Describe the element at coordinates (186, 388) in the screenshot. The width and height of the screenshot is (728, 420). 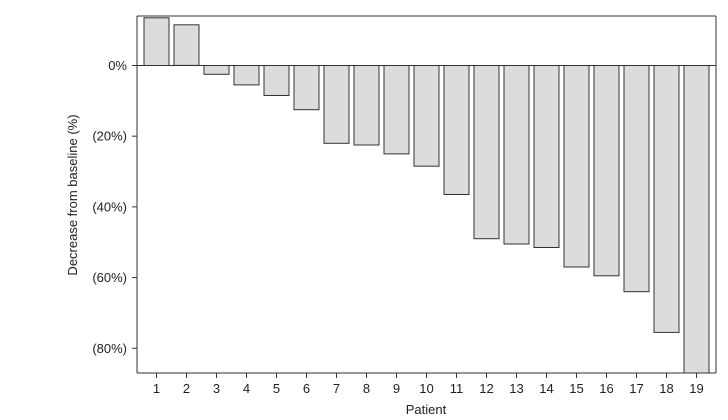
I see `x-tick-label: 2` at that location.